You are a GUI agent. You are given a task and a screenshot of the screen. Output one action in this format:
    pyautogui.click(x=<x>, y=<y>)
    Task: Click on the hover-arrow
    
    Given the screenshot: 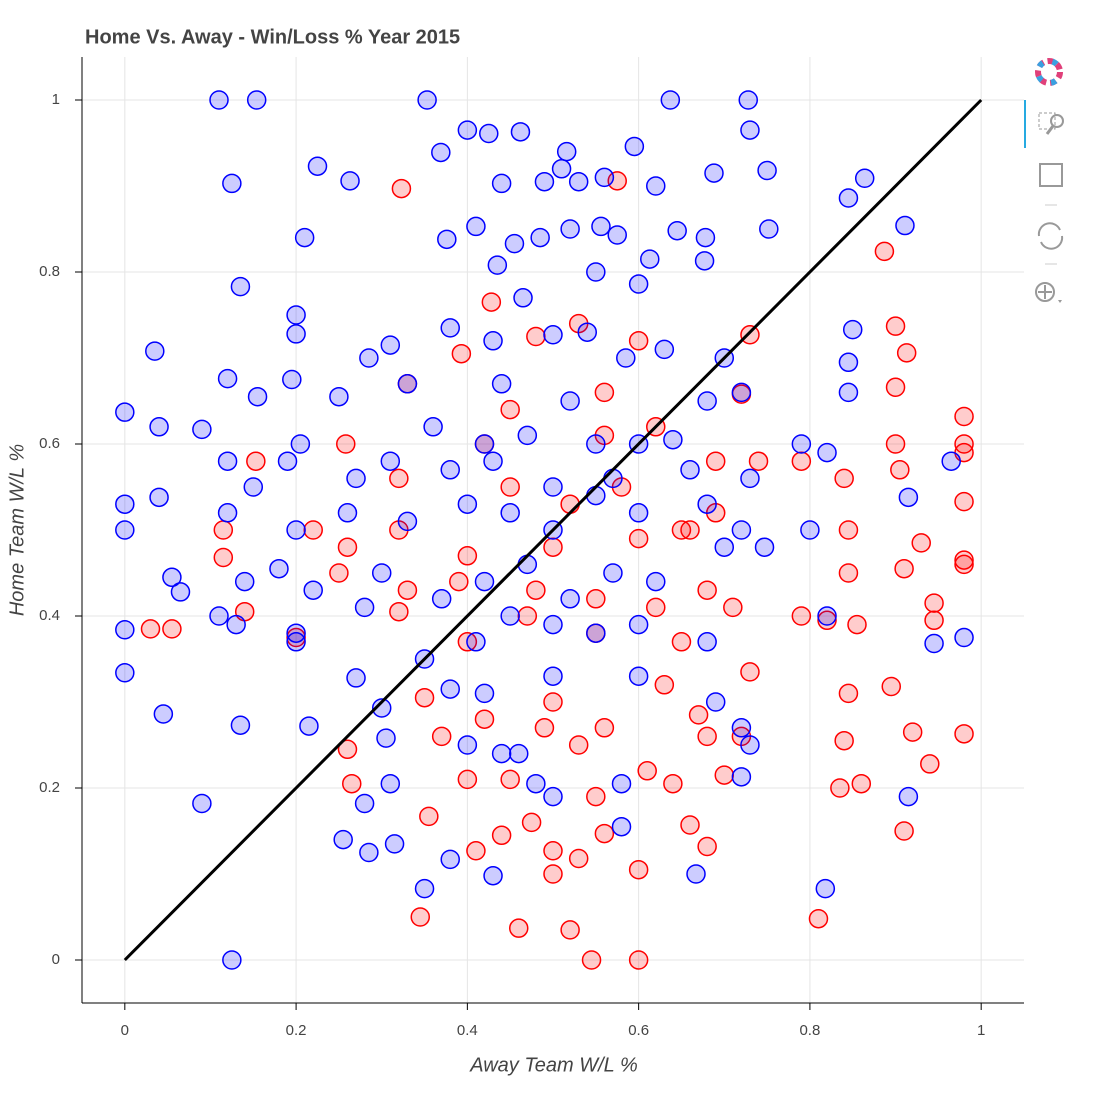 What is the action you would take?
    pyautogui.click(x=1060, y=301)
    